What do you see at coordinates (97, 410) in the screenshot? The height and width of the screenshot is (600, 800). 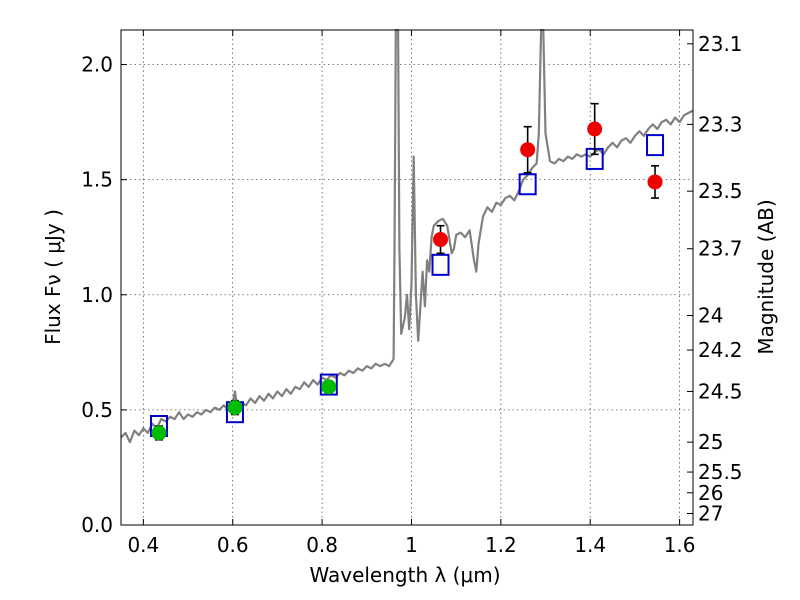 I see `y-tick-label: 0.5` at bounding box center [97, 410].